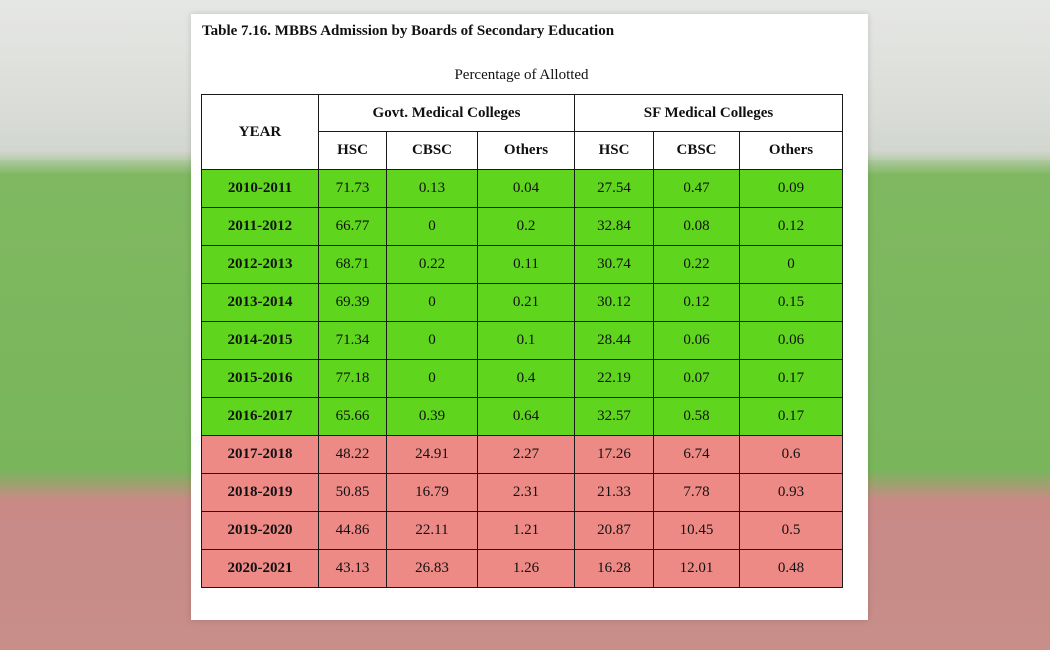 The width and height of the screenshot is (1050, 650). I want to click on group-header-govt: Govt. Medical Colleges, so click(446, 113).